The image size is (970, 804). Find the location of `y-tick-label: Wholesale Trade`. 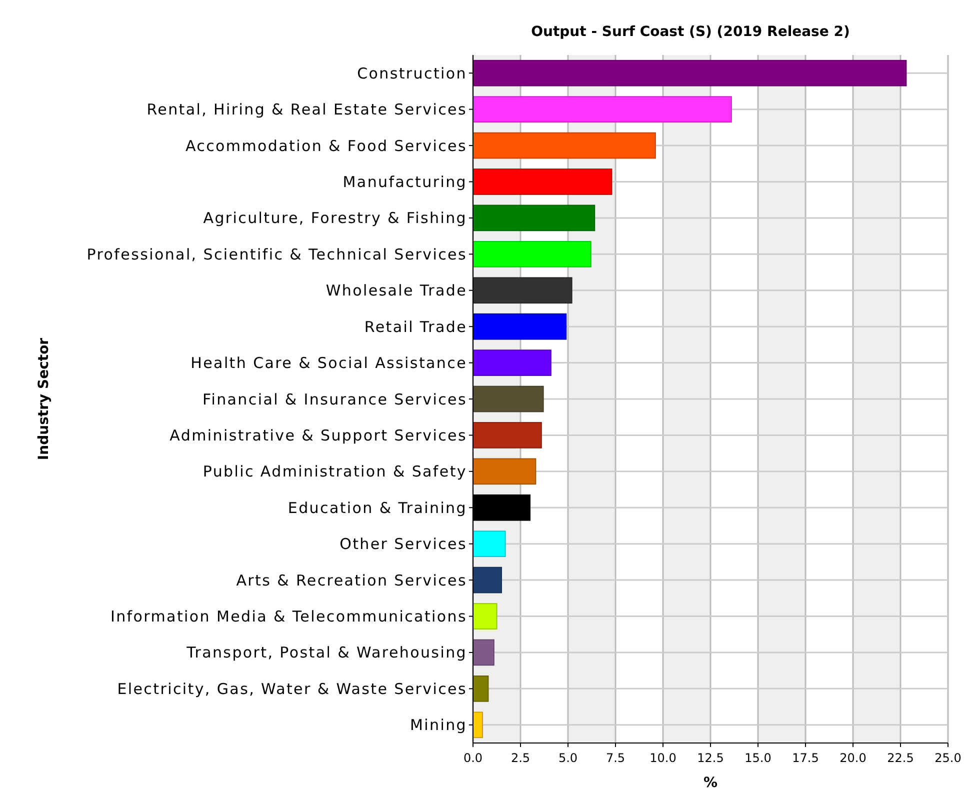

y-tick-label: Wholesale Trade is located at coordinates (396, 291).